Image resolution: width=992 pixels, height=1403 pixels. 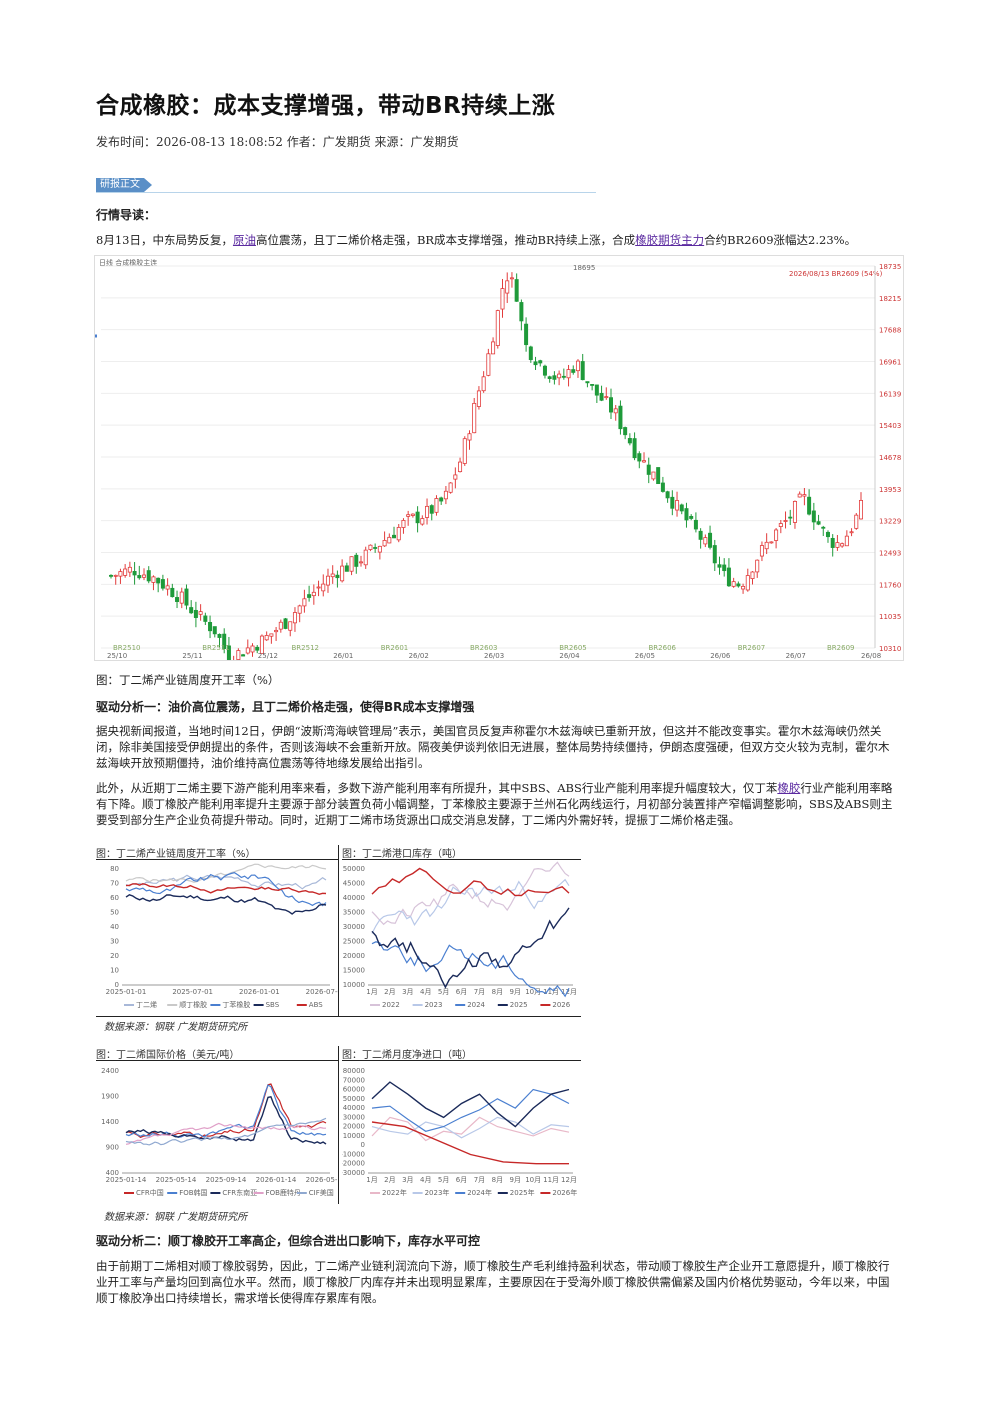 I want to click on link-crude-oil: 原油, so click(x=244, y=240).